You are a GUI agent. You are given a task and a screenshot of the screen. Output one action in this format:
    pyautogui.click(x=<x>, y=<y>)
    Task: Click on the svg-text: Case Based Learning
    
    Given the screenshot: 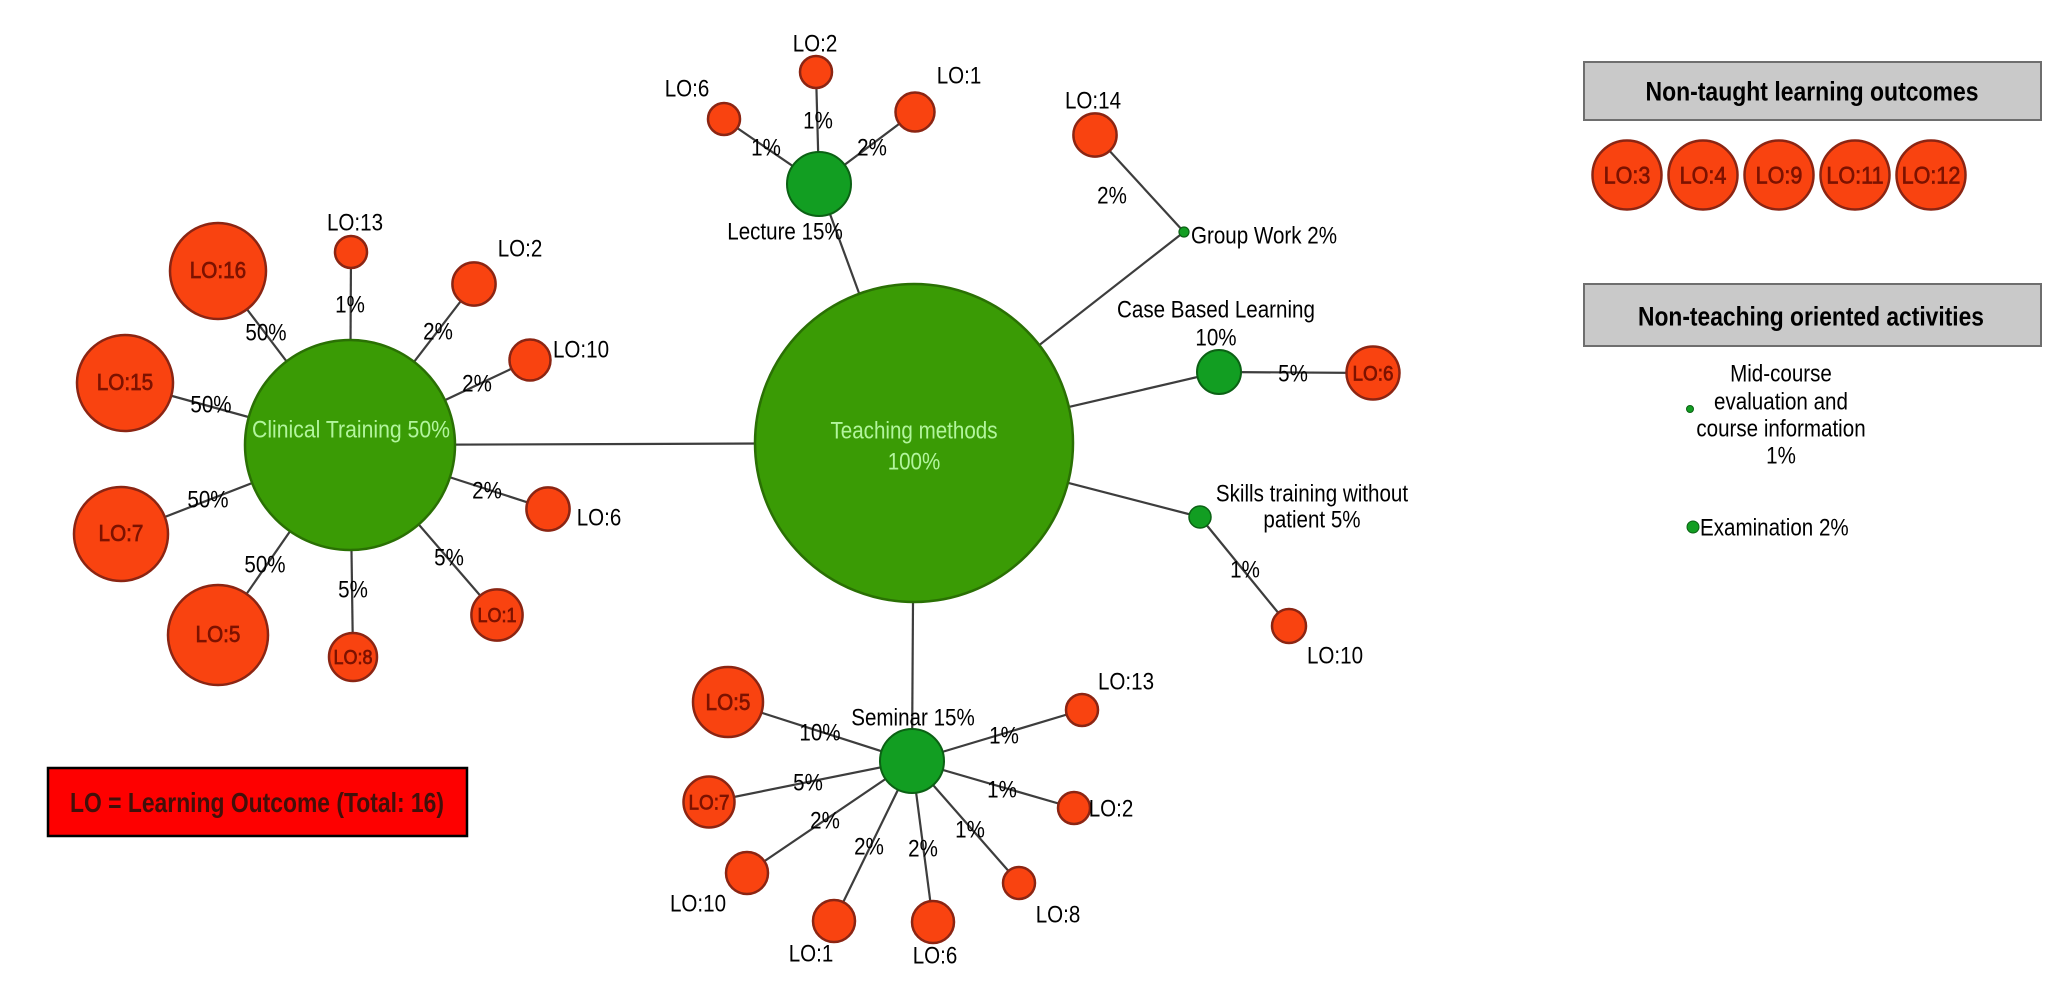 What is the action you would take?
    pyautogui.click(x=1216, y=310)
    